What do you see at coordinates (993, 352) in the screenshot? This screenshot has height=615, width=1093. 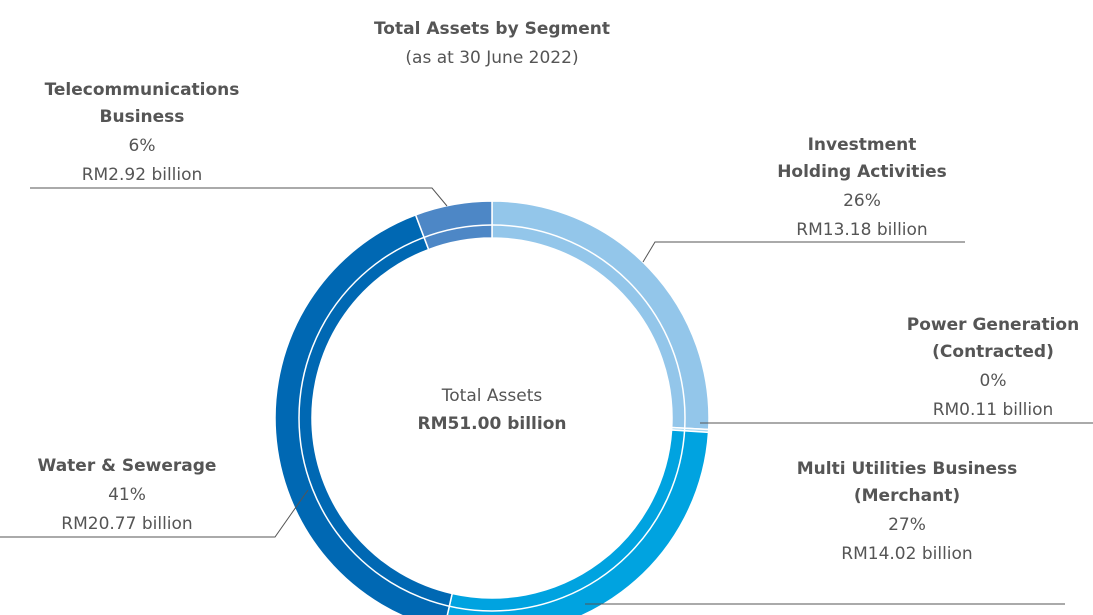 I see `segment-label: (Contracted)` at bounding box center [993, 352].